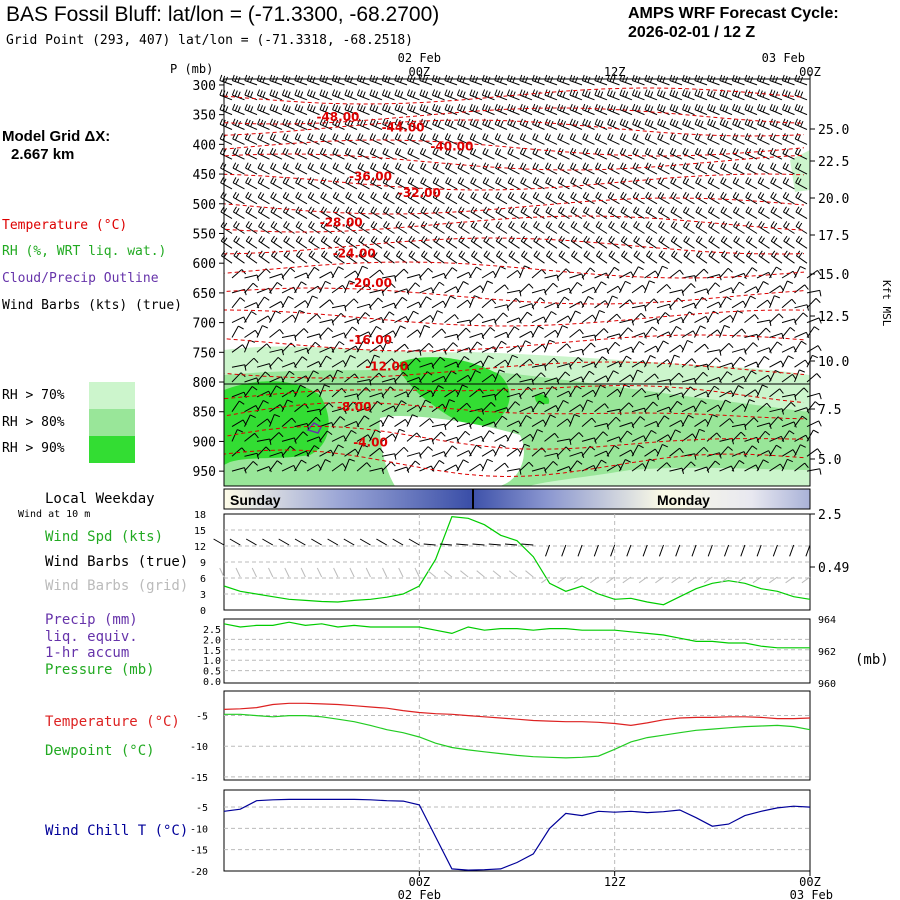 This screenshot has height=900, width=900. Describe the element at coordinates (514, 270) in the screenshot. I see `temperature-contour` at that location.